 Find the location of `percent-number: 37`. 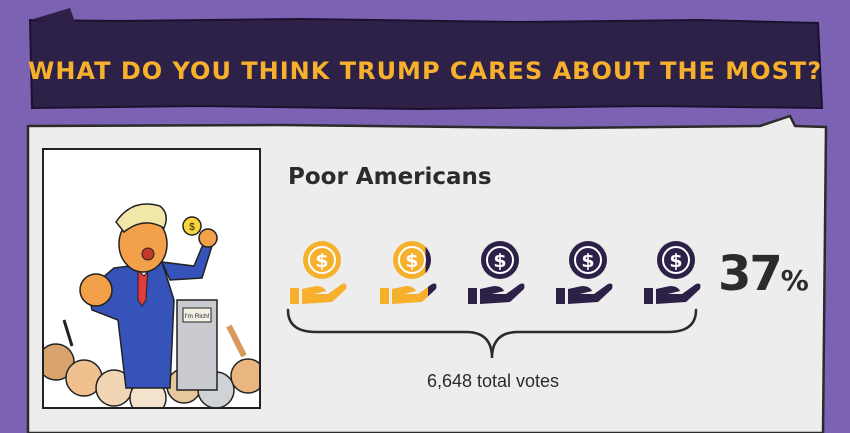

percent-number: 37 is located at coordinates (750, 274).